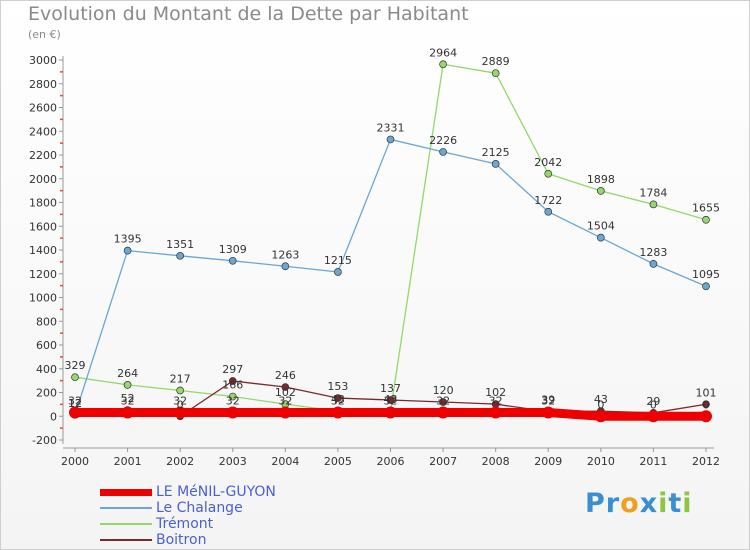  Describe the element at coordinates (43, 298) in the screenshot. I see `y-tick-label-6: 1000` at that location.